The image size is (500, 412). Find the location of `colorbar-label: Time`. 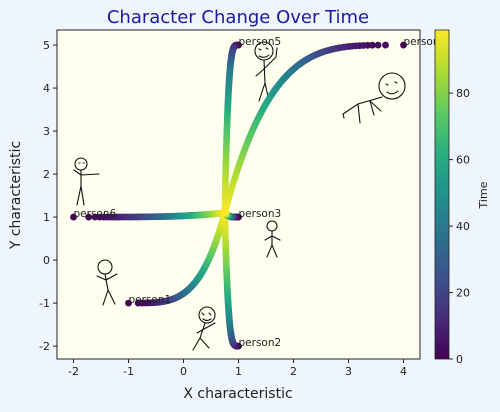

colorbar-label: Time is located at coordinates (483, 195).